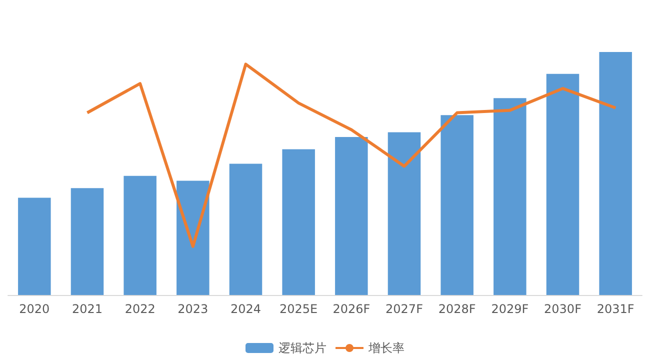  What do you see at coordinates (193, 309) in the screenshot?
I see `x-tick-label: 2023` at bounding box center [193, 309].